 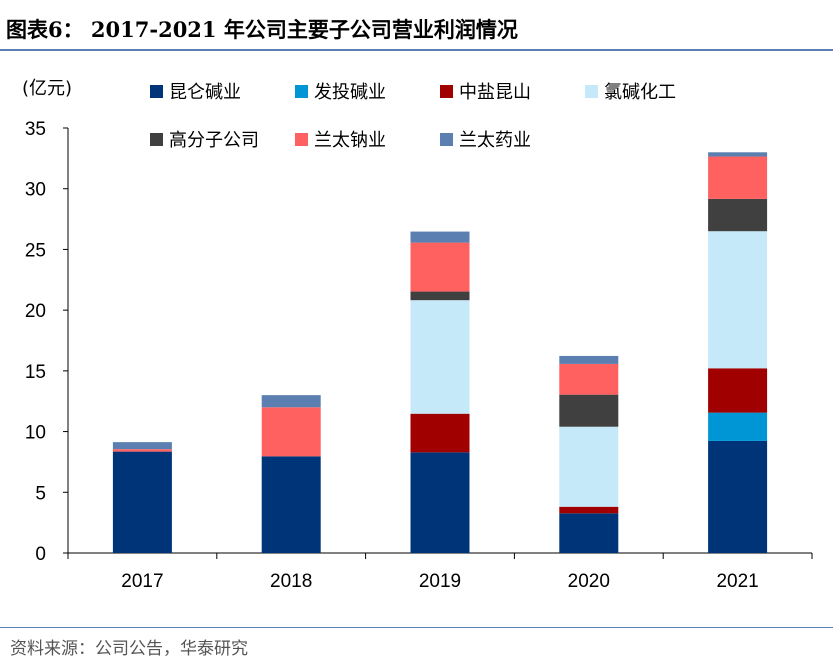 What do you see at coordinates (40, 493) in the screenshot?
I see `y-tick-label: 5` at bounding box center [40, 493].